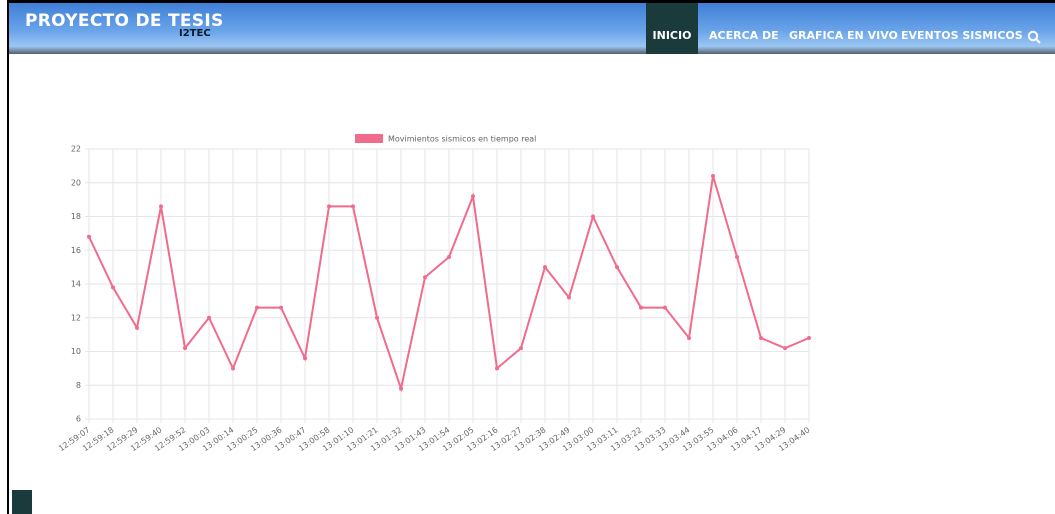 The height and width of the screenshot is (514, 1055). I want to click on y-tick-label: 8, so click(78, 385).